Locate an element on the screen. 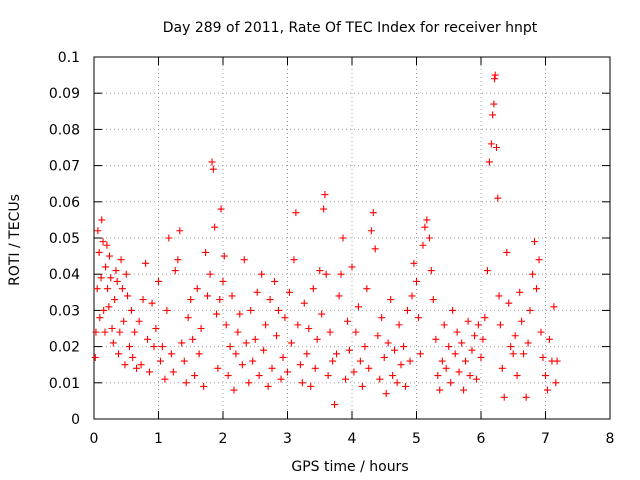 The height and width of the screenshot is (480, 640). y-tick-label: 0.05 is located at coordinates (64, 239).